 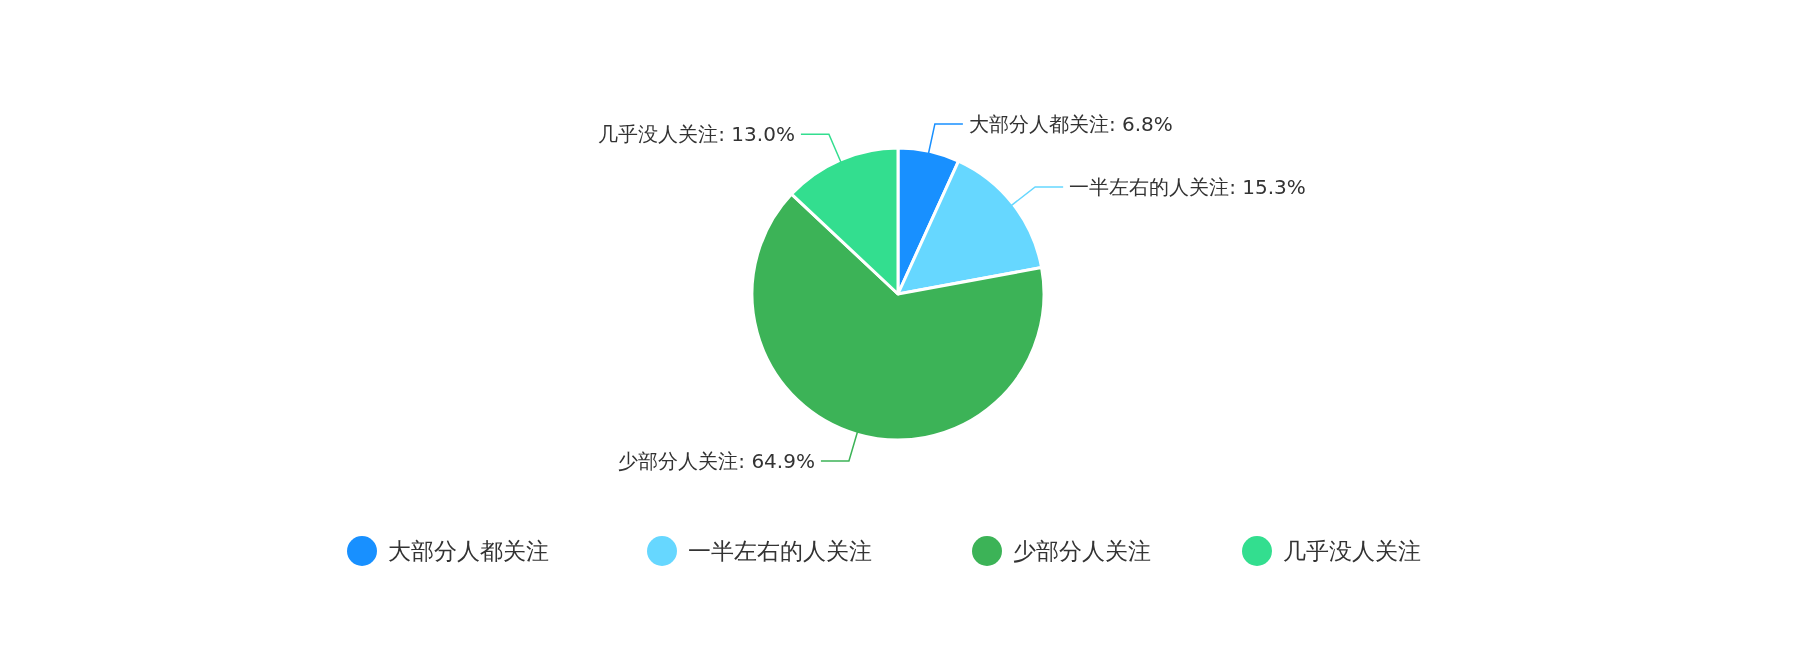 What do you see at coordinates (716, 460) in the screenshot?
I see `data-label: 少部分人关注: 64.9%` at bounding box center [716, 460].